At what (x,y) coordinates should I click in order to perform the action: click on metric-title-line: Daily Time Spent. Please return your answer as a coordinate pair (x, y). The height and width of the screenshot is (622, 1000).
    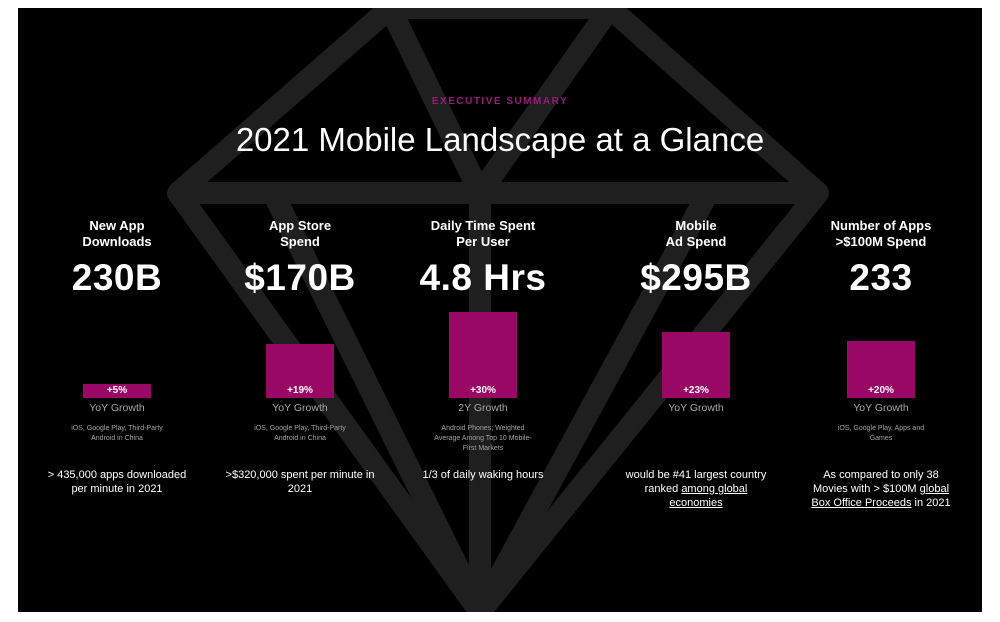
    Looking at the image, I should click on (483, 225).